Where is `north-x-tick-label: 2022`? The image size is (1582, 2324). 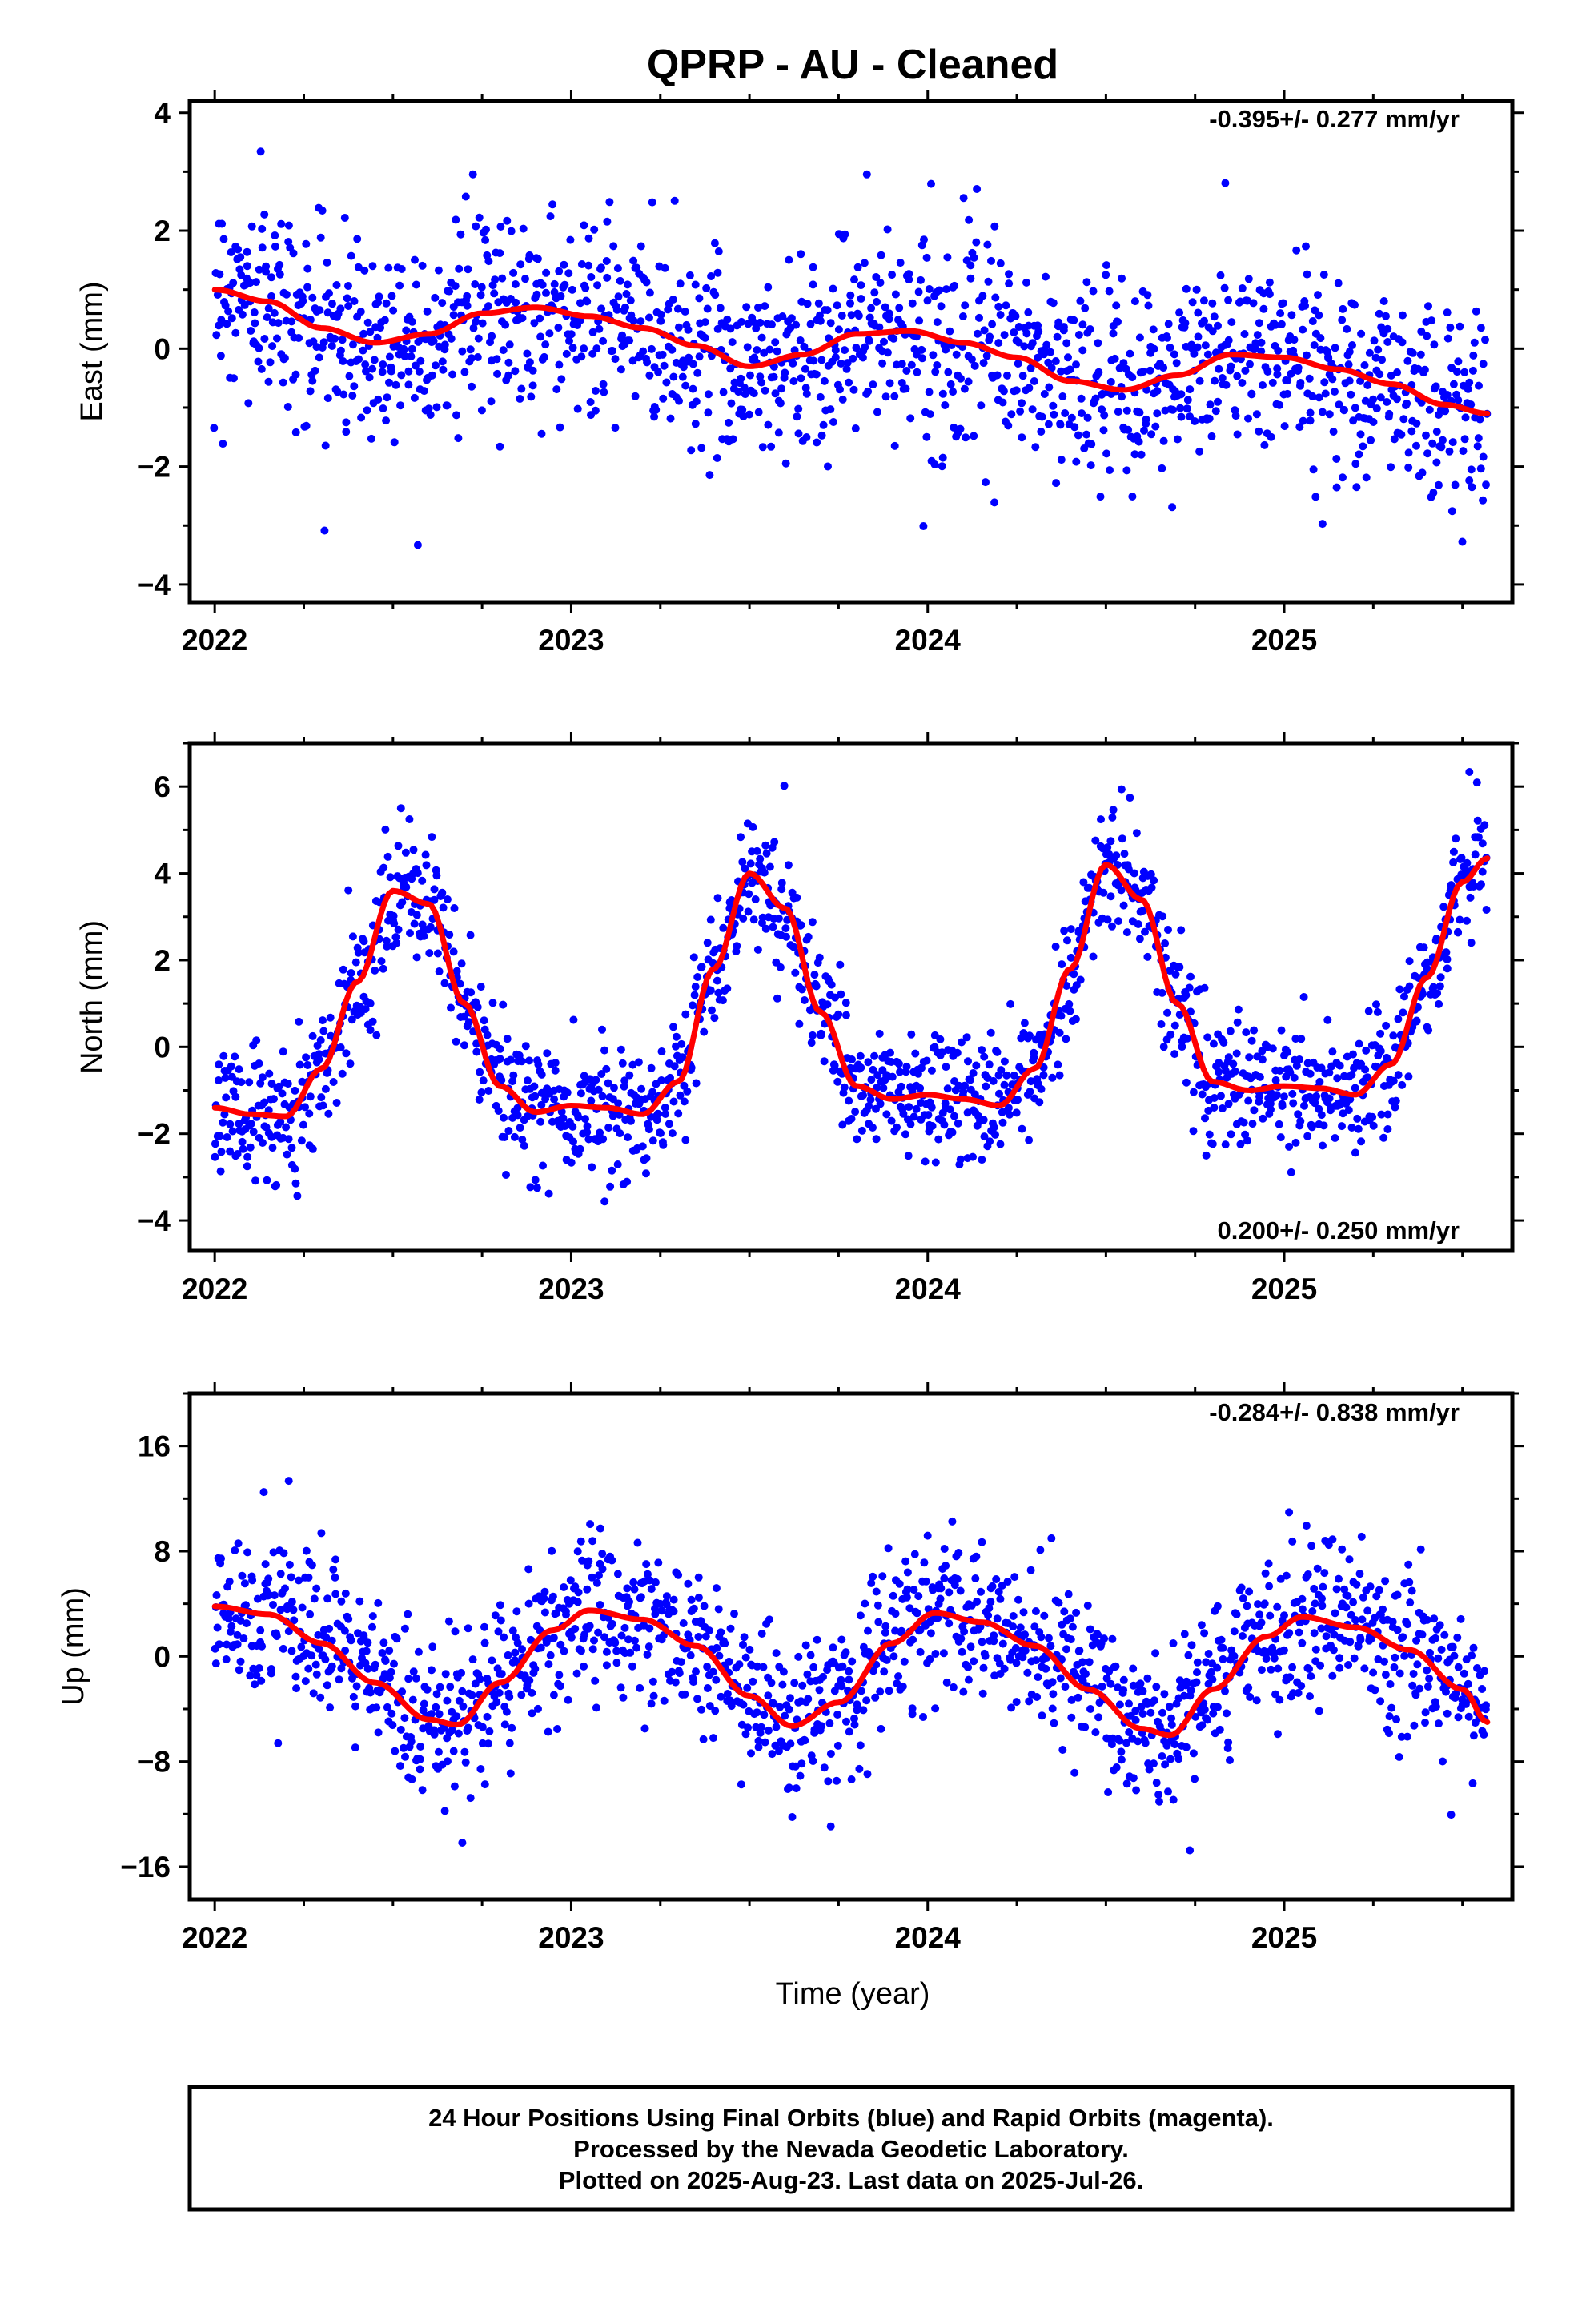 north-x-tick-label: 2022 is located at coordinates (215, 1289).